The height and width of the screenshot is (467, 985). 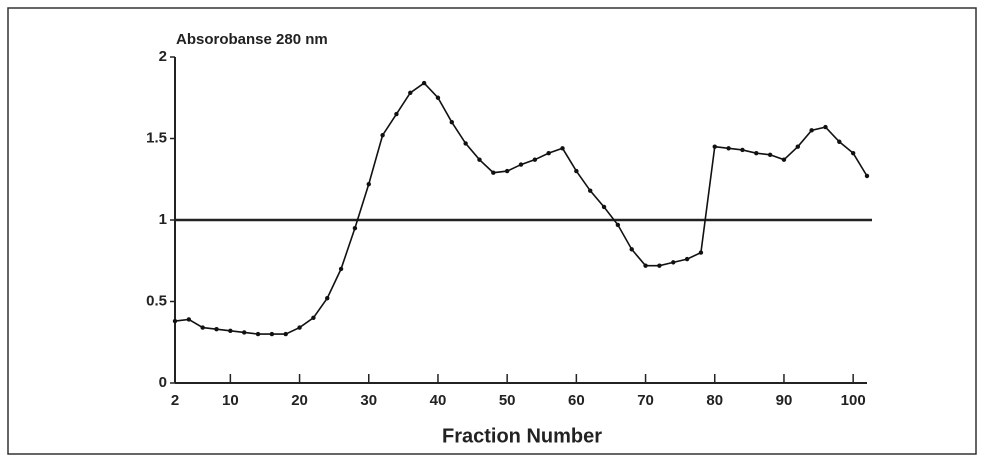 What do you see at coordinates (438, 400) in the screenshot?
I see `x-tick-label: 40` at bounding box center [438, 400].